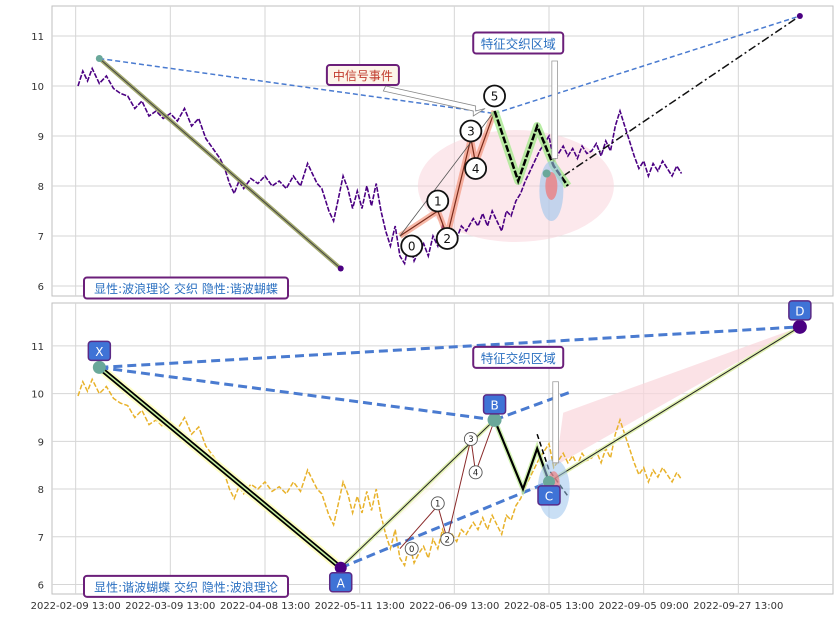 The image size is (839, 621). Describe the element at coordinates (434, 101) in the screenshot. I see `top-signal-arrow` at that location.